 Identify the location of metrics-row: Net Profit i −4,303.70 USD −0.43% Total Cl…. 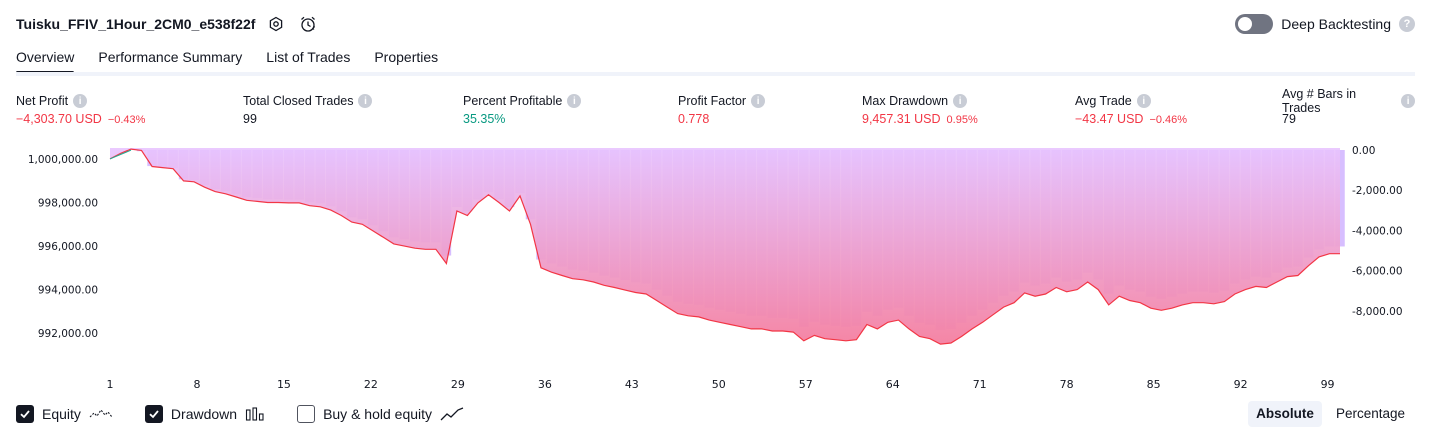
(715, 109).